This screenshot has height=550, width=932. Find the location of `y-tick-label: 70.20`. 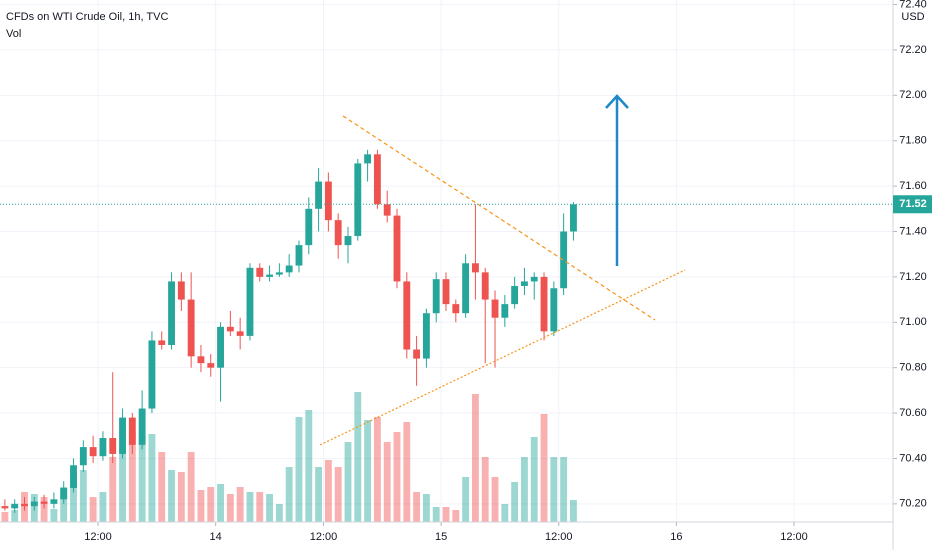

y-tick-label: 70.20 is located at coordinates (913, 504).